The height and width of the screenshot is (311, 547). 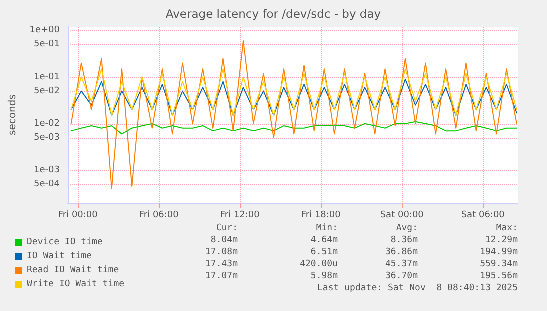 What do you see at coordinates (221, 253) in the screenshot?
I see `text: 17.08m` at bounding box center [221, 253].